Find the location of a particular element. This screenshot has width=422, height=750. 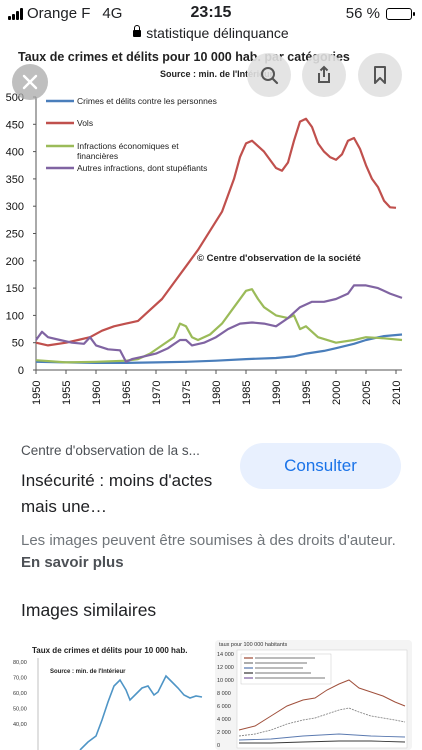

thumb2-y-labels: 14 000 12 000 10 000 8 000 6 000 4 000 2 000 0 is located at coordinates (225, 700).